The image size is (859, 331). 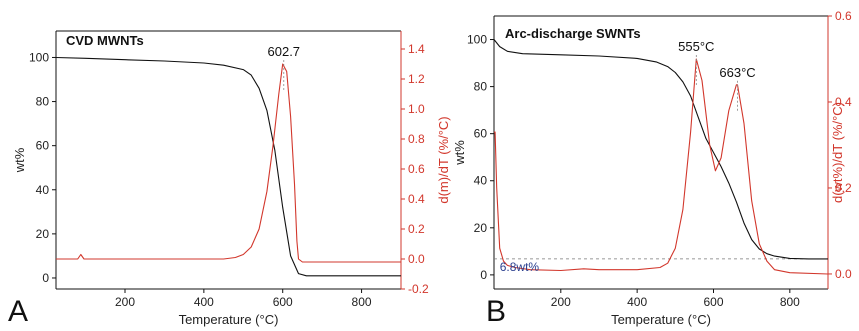 I want to click on panel-letter: A, so click(x=18, y=311).